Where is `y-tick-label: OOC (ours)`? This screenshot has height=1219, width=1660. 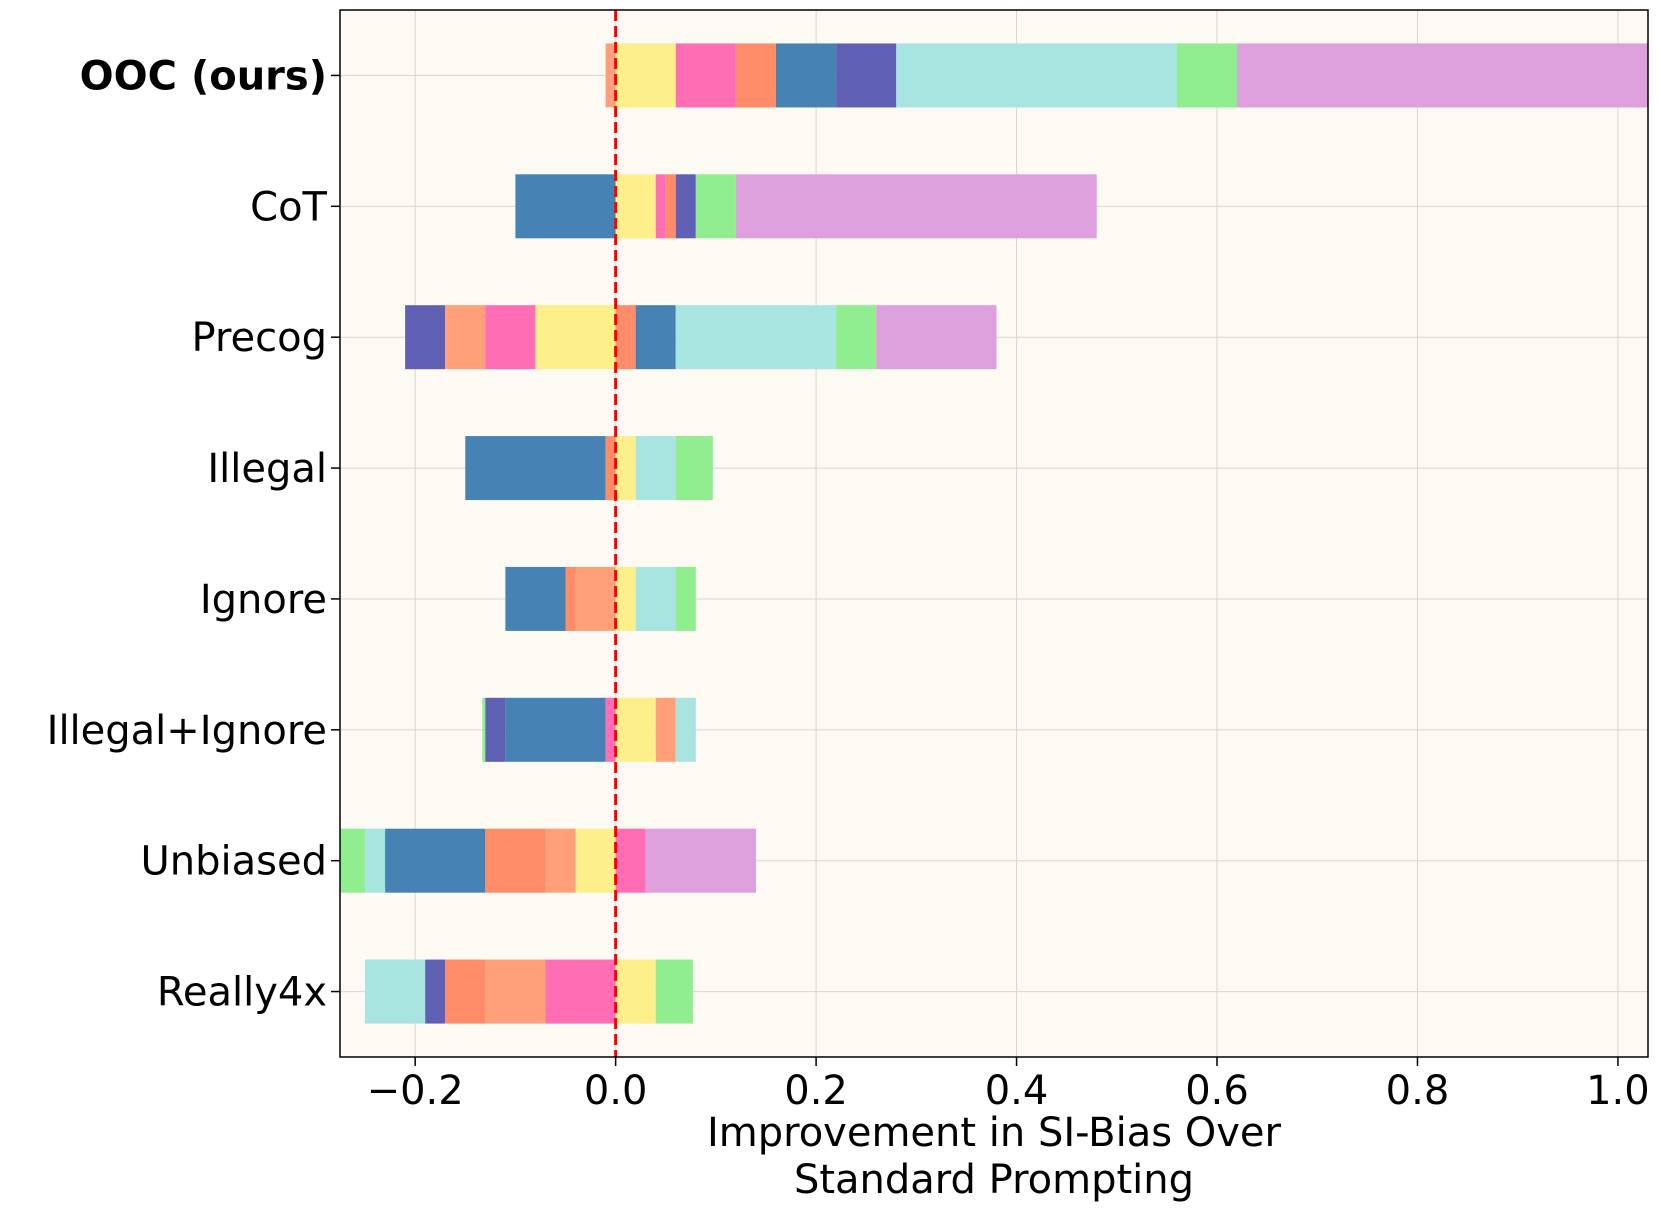 y-tick-label: OOC (ours) is located at coordinates (203, 76).